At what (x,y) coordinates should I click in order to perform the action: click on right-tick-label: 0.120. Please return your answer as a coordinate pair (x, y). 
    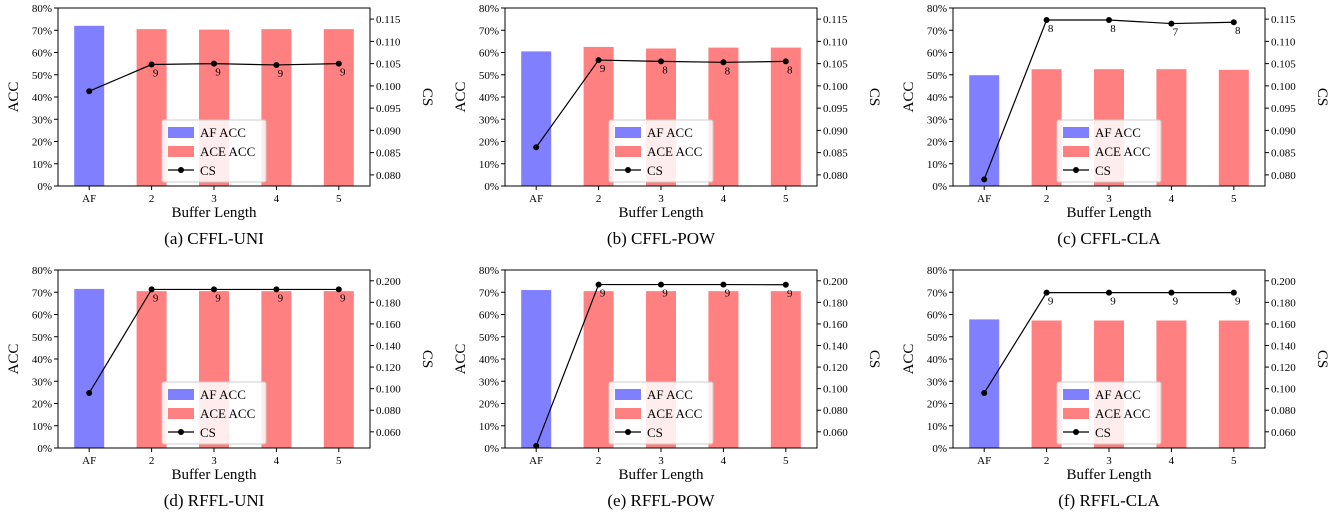
    Looking at the image, I should click on (835, 368).